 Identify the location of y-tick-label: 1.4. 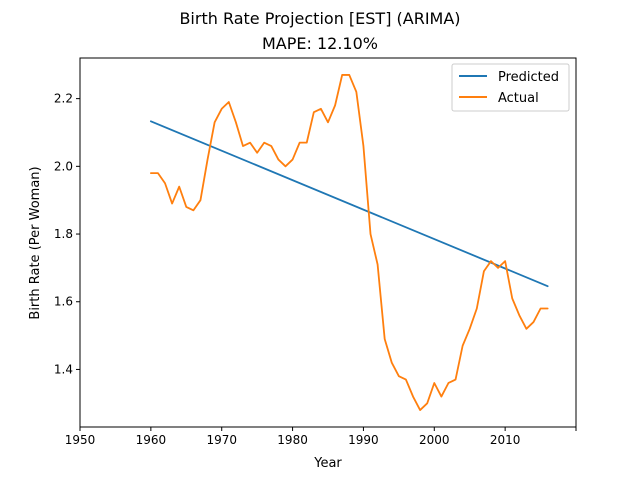
(63, 369).